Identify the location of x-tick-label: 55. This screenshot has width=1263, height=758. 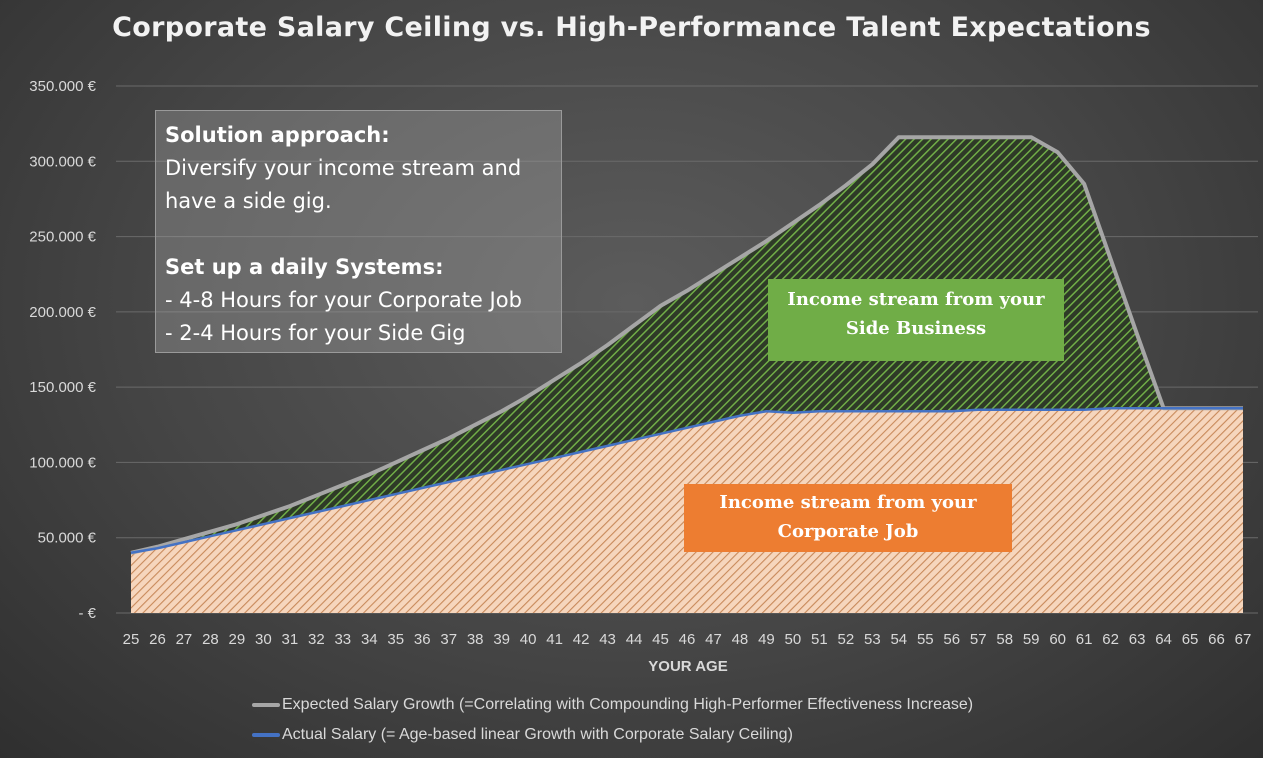
(925, 639).